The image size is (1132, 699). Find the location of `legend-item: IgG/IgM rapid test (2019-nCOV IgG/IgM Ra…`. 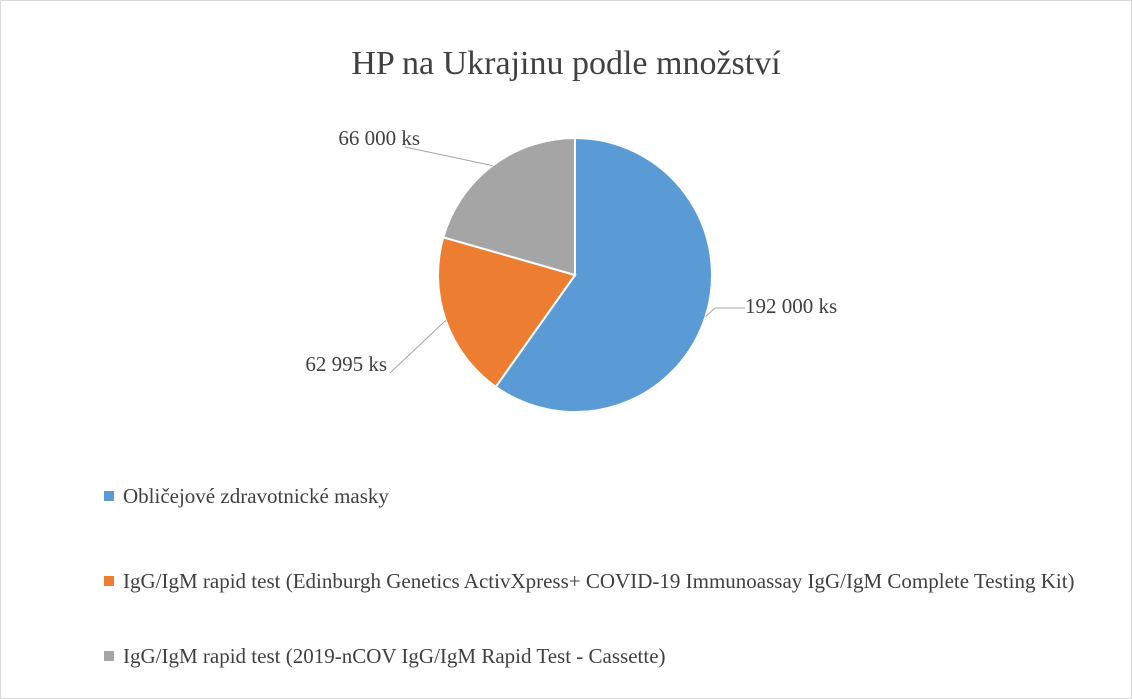

legend-item: IgG/IgM rapid test (2019-nCOV IgG/IgM Ra… is located at coordinates (596, 656).